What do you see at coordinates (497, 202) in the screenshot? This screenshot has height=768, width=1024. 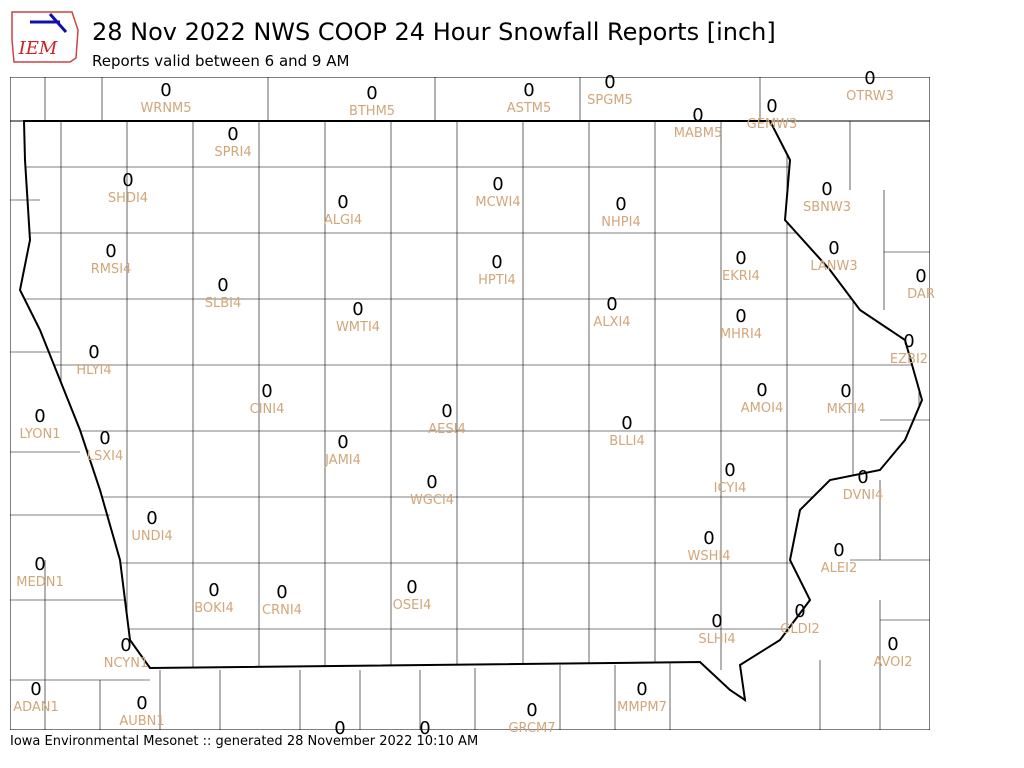 I see `station-id: MCWI4` at bounding box center [497, 202].